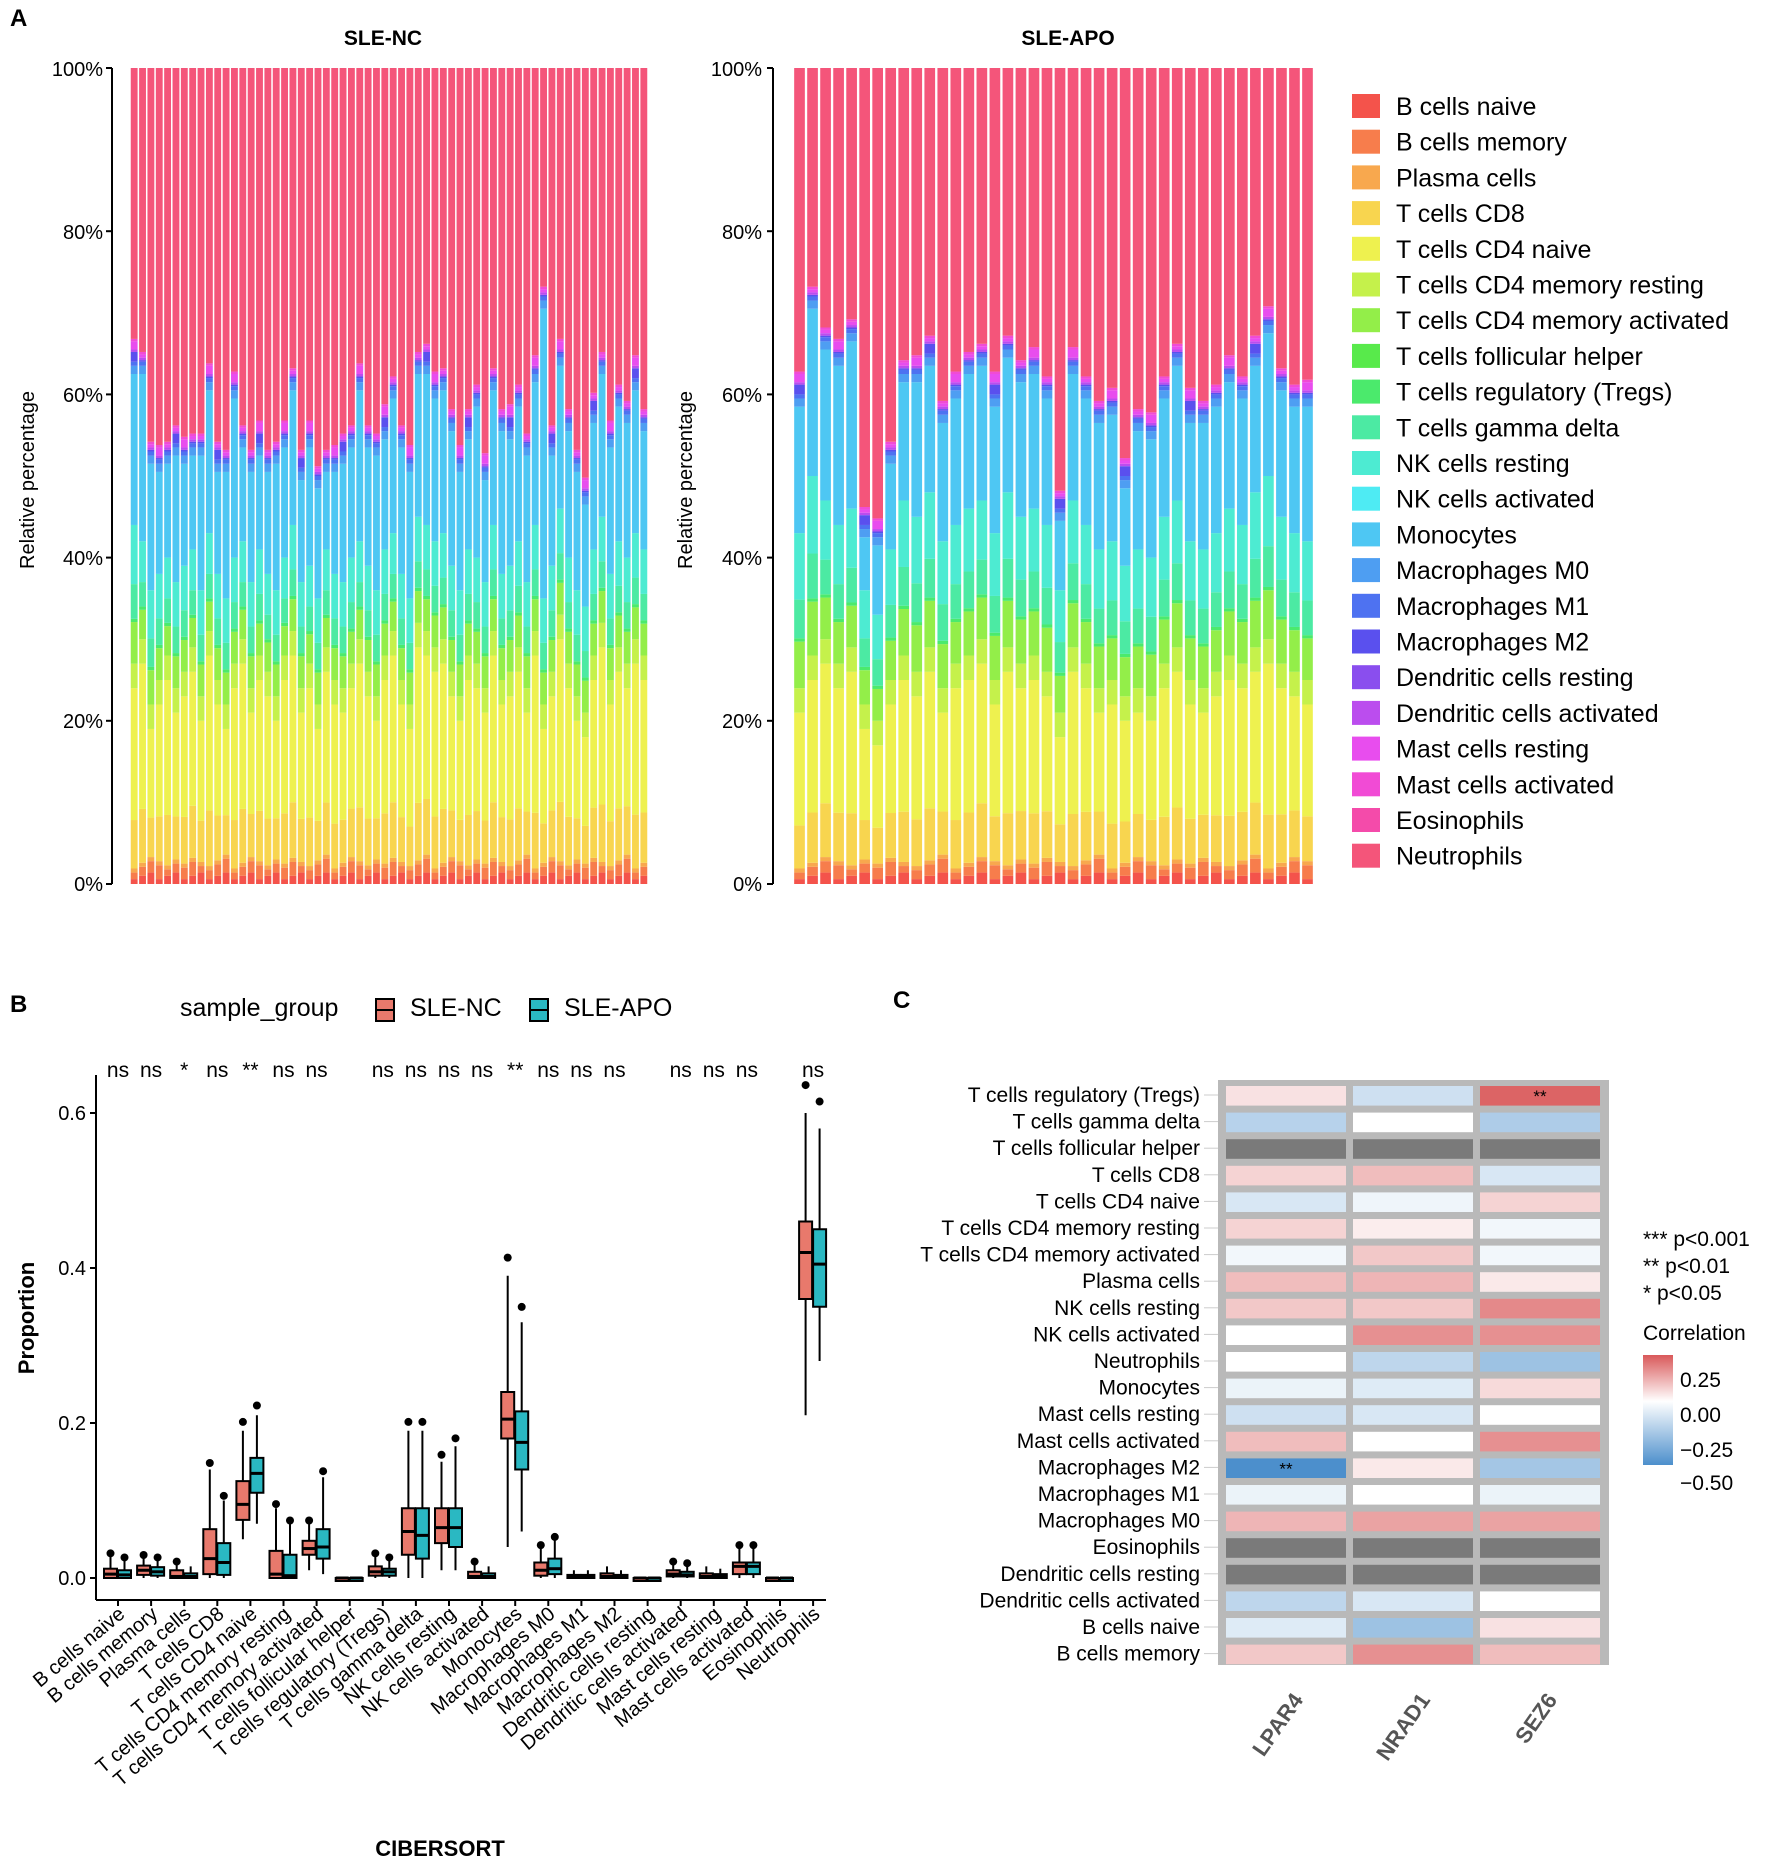 The image size is (1772, 1865). Describe the element at coordinates (1119, 1494) in the screenshot. I see `row-label: Macrophages M1` at that location.